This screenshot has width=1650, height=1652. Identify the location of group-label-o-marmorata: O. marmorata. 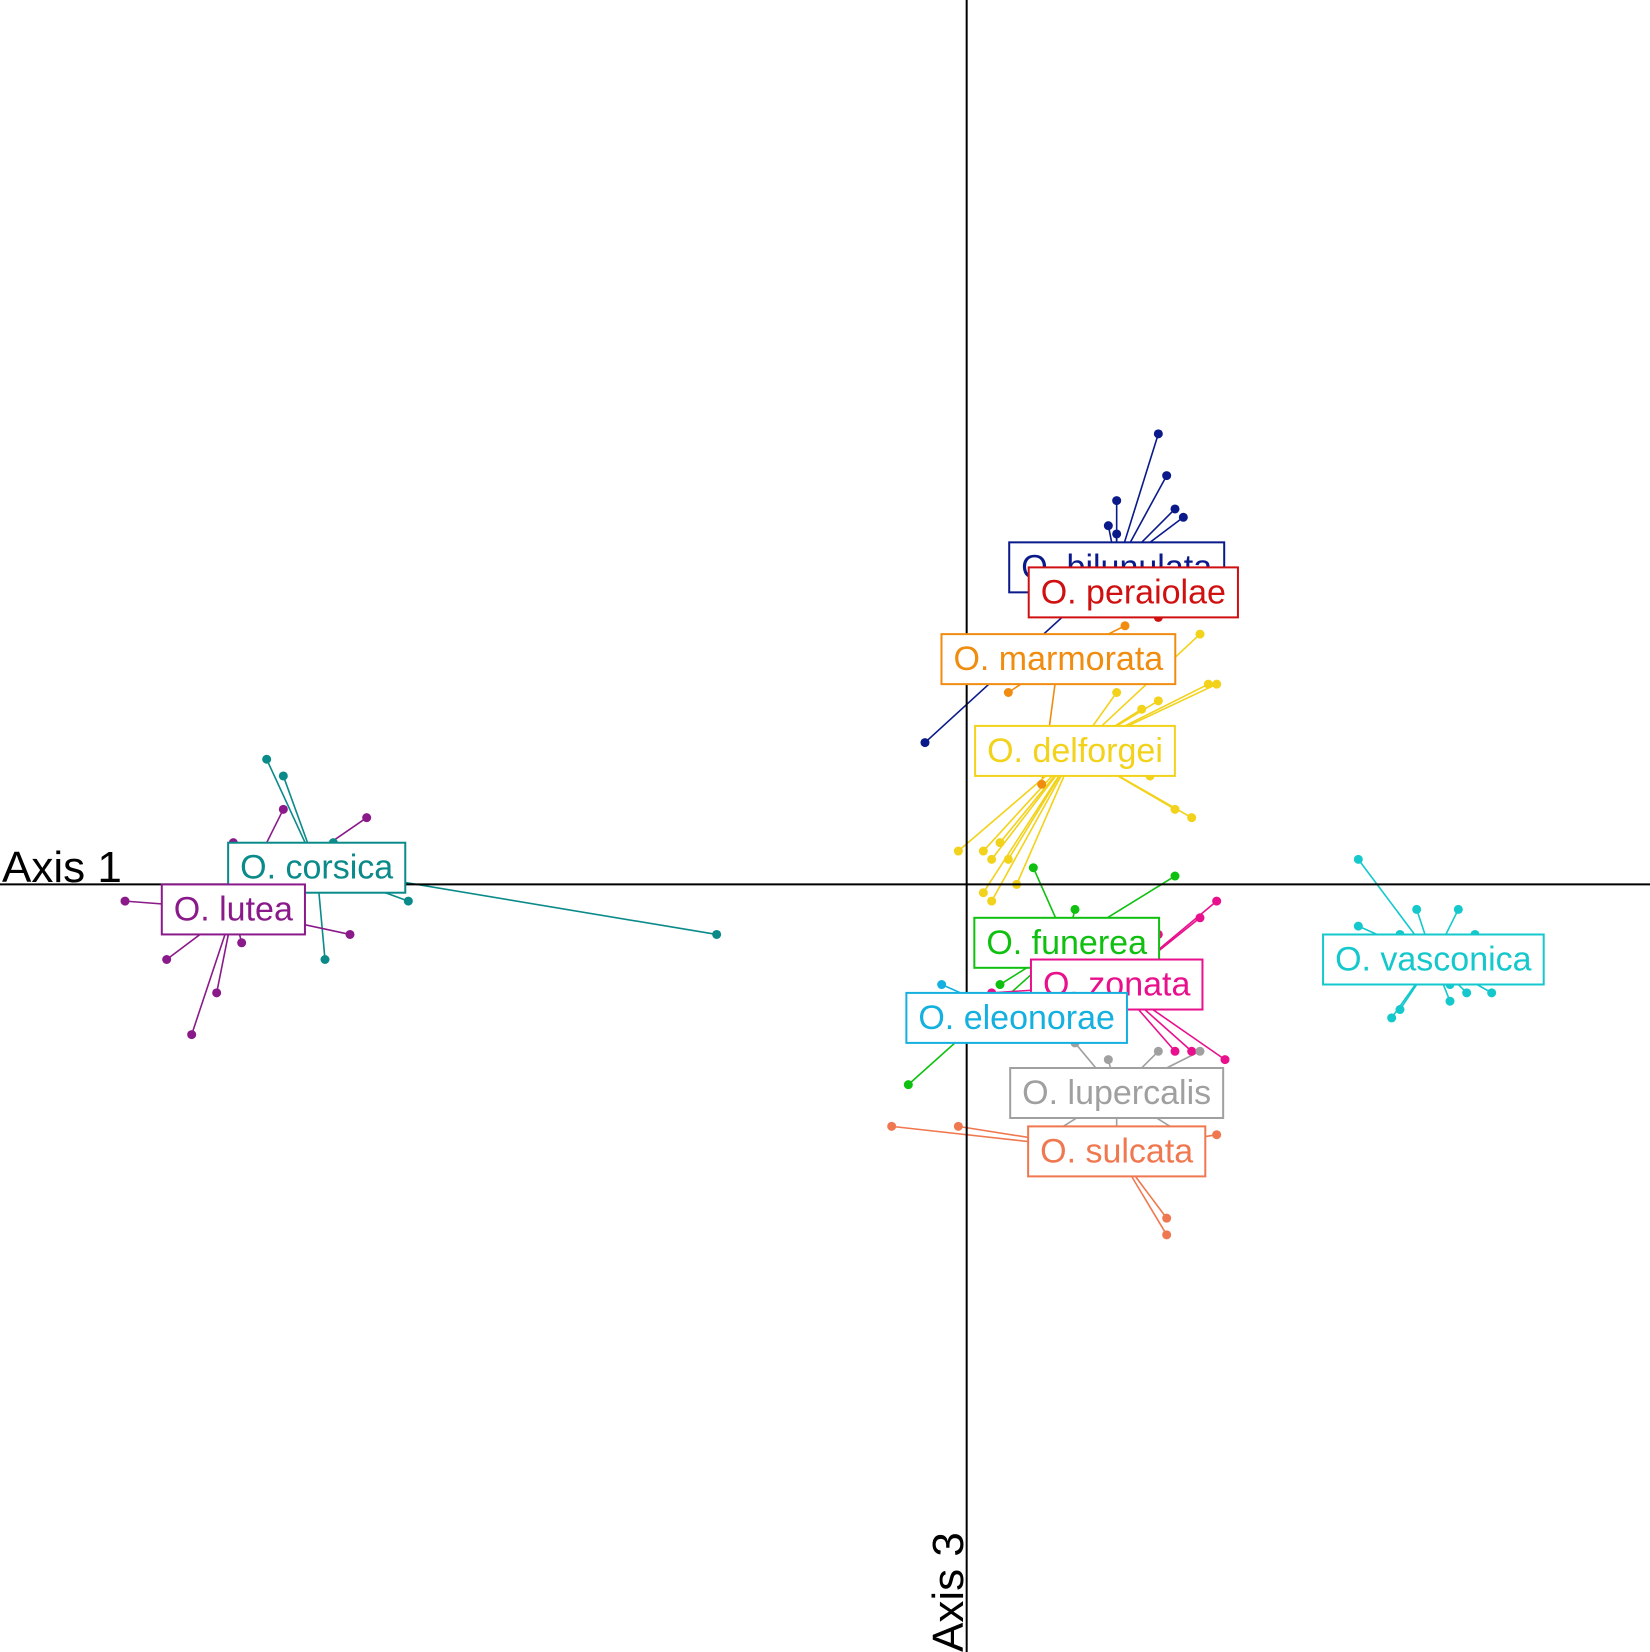
(1058, 659).